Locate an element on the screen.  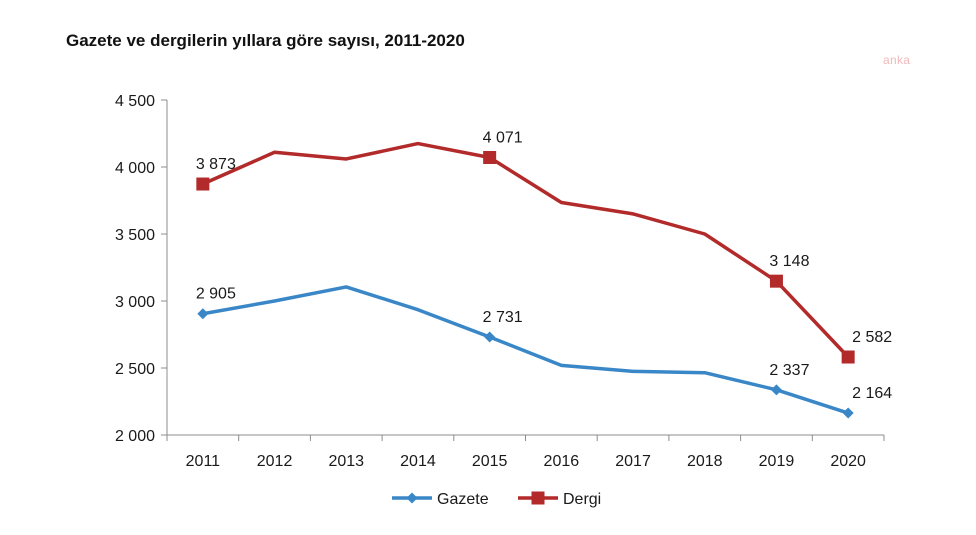
gazete-data-label: 2 731 is located at coordinates (503, 317).